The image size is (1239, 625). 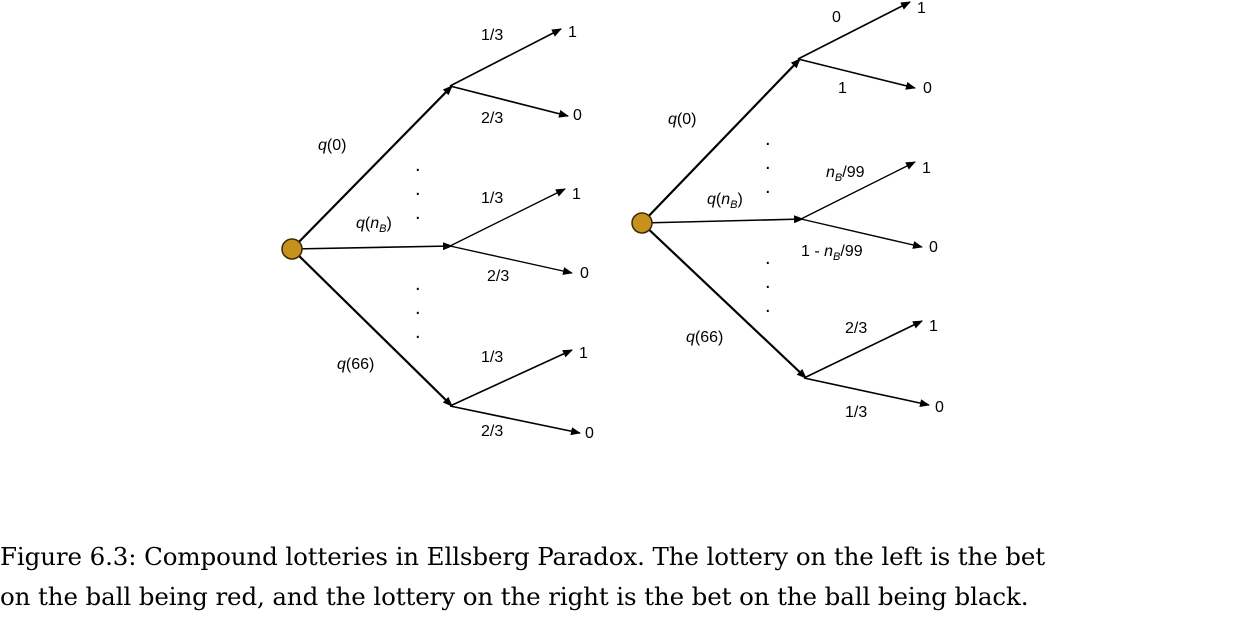 I want to click on left-branch-middle, so click(x=372, y=246).